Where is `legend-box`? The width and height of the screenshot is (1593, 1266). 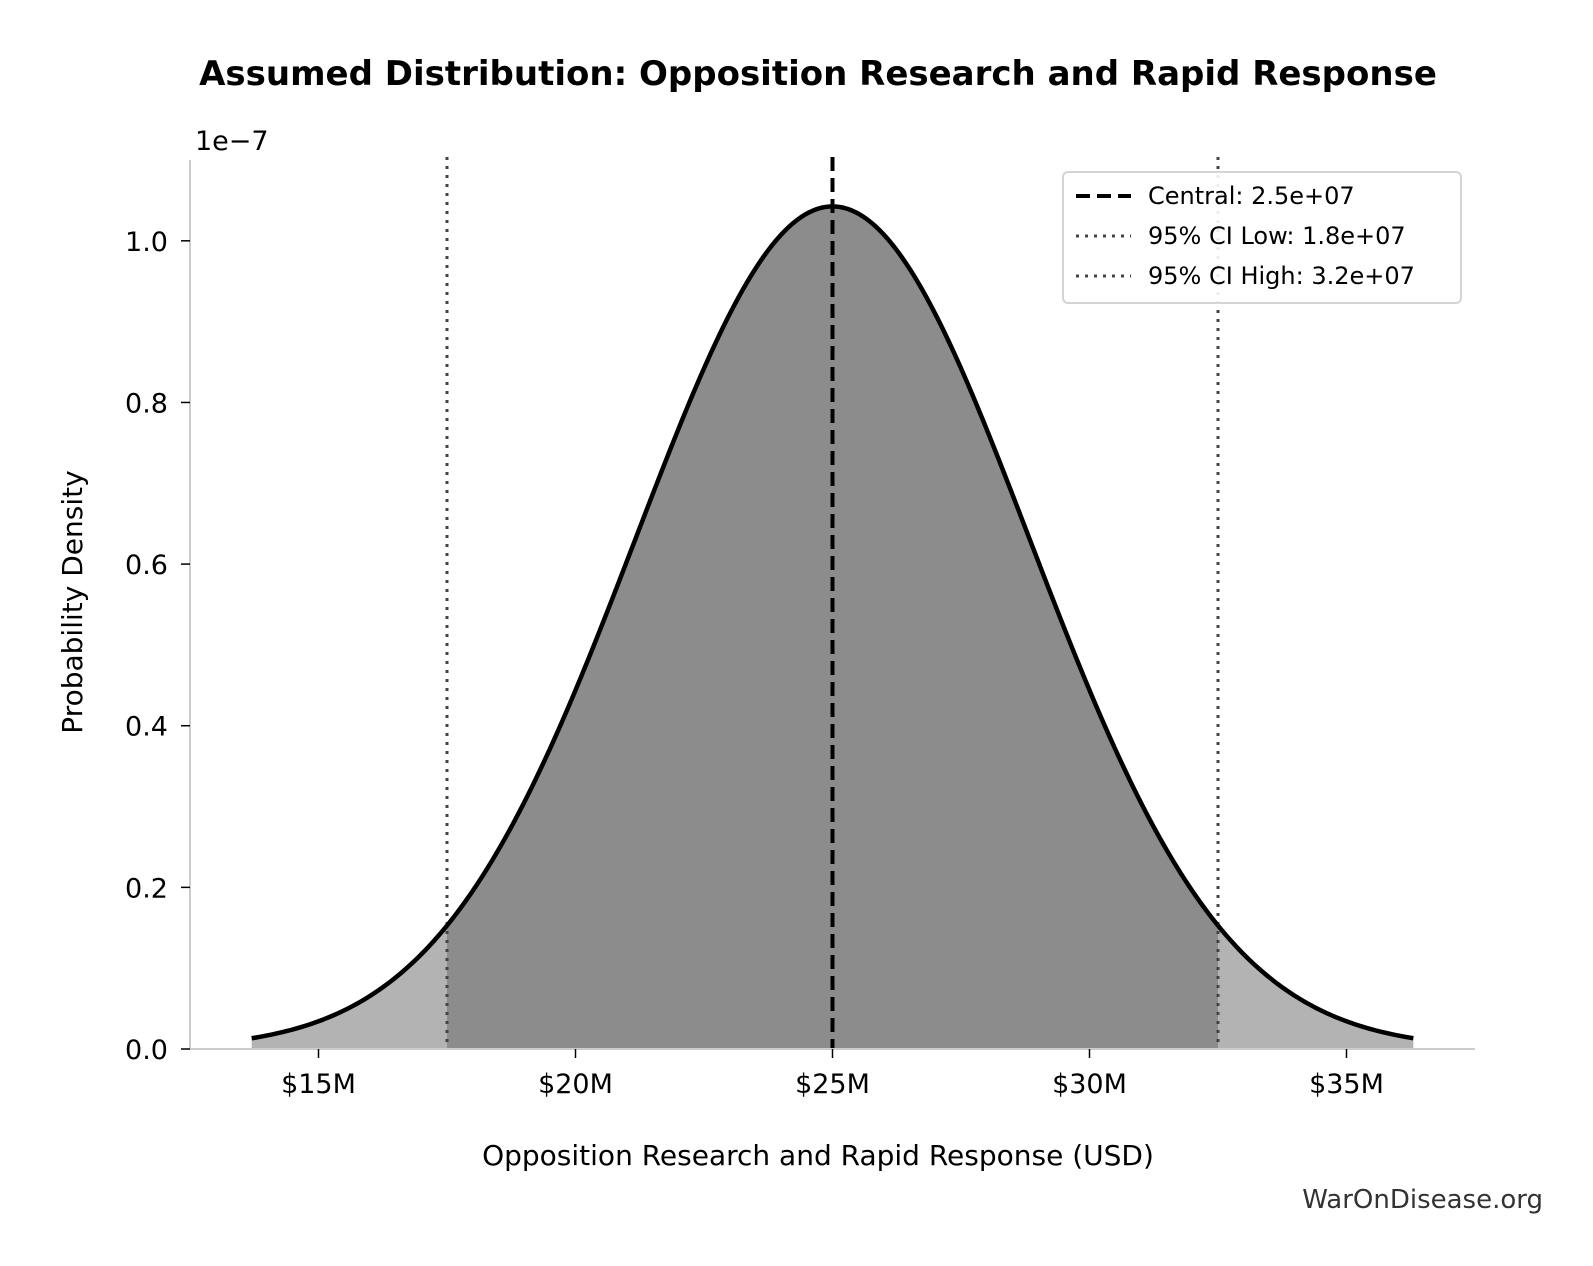
legend-box is located at coordinates (1262, 237).